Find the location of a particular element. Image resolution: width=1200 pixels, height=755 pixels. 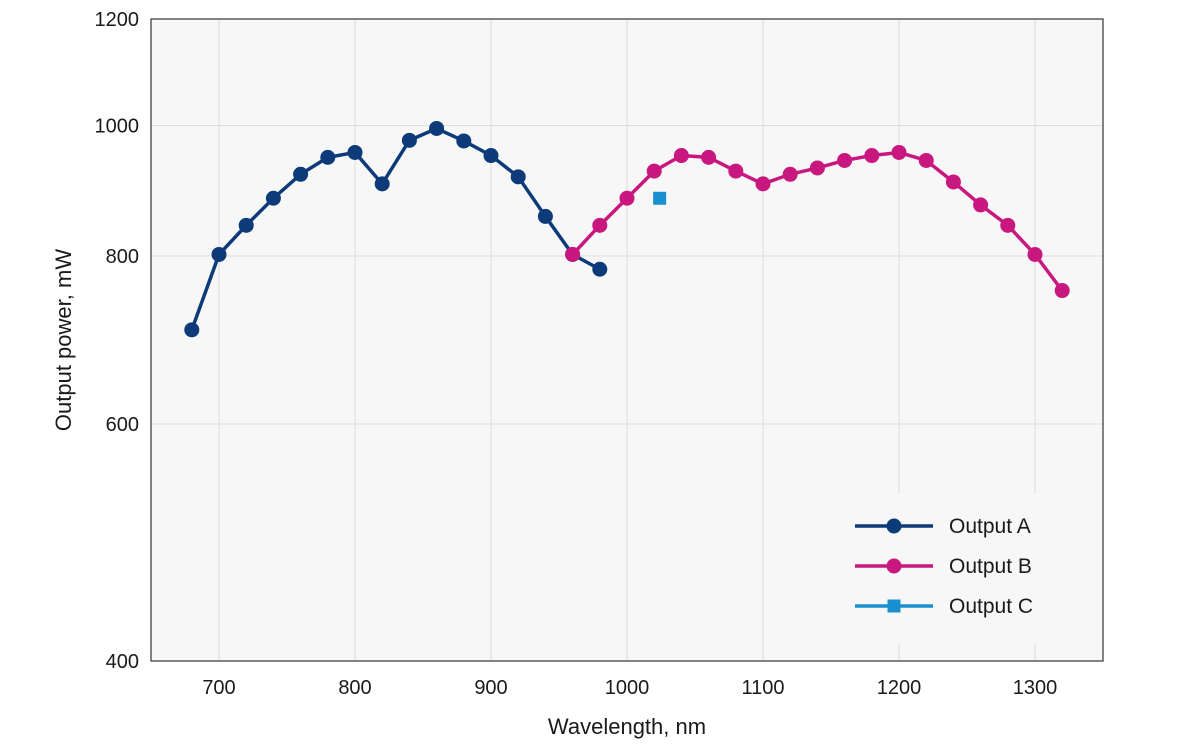

legend-label: Output B is located at coordinates (990, 566).